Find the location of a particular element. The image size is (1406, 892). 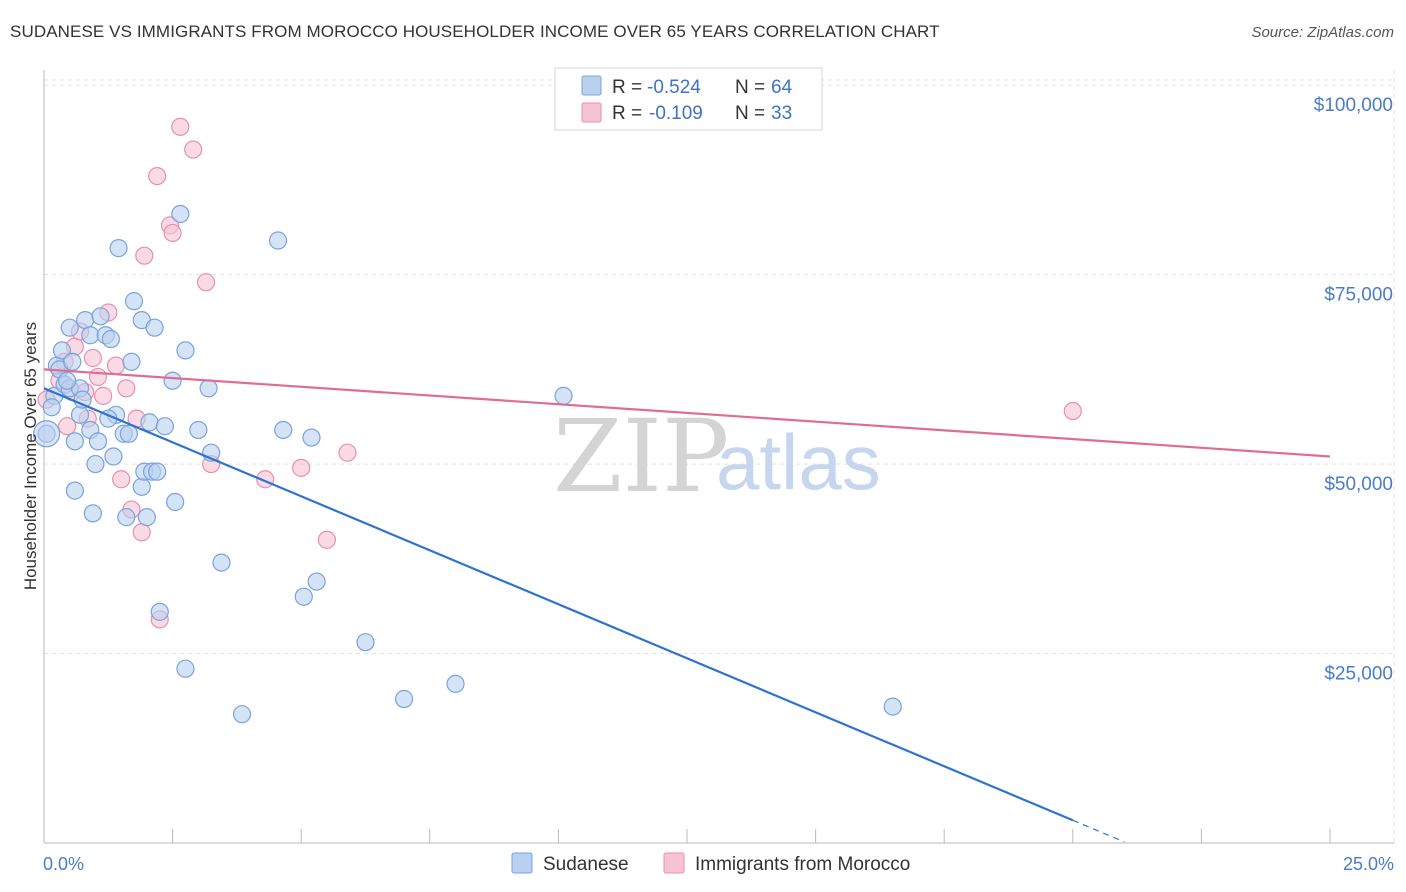

watermark: ZIP atlas is located at coordinates (717, 456).